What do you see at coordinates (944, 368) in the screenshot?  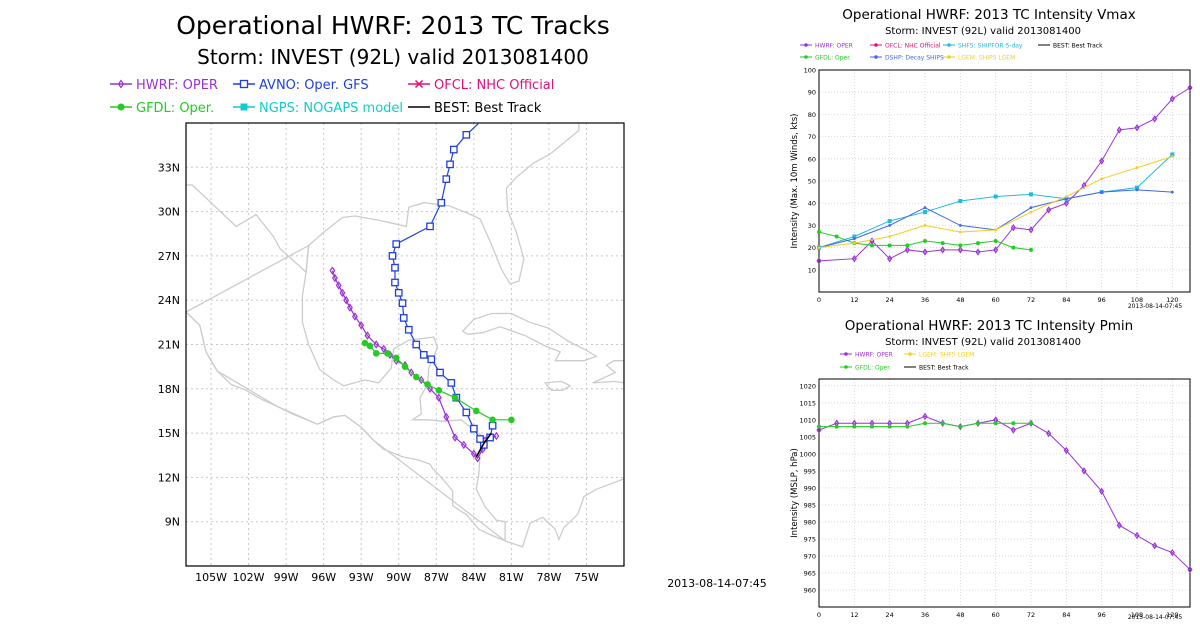 I see `legend-label: BEST: Best Track` at bounding box center [944, 368].